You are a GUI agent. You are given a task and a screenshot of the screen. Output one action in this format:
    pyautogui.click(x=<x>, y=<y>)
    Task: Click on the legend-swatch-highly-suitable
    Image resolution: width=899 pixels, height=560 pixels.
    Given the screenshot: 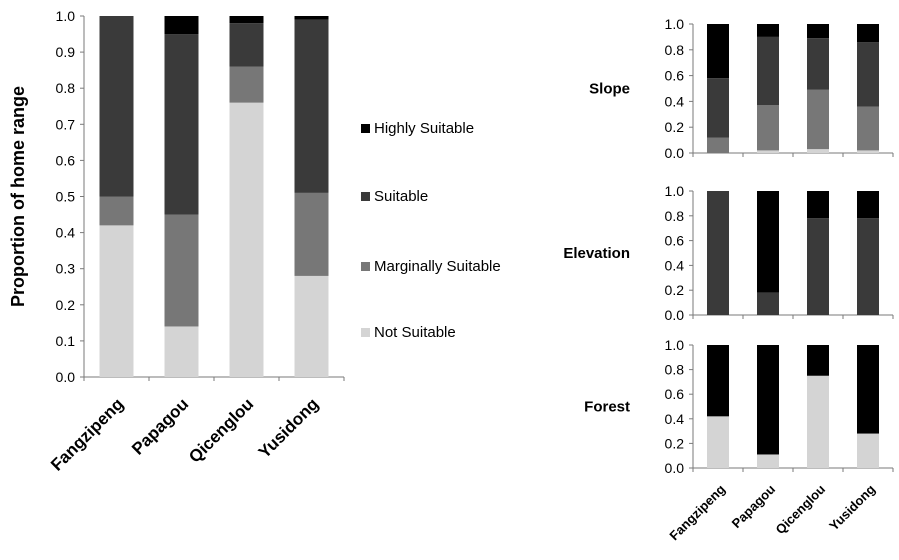 What is the action you would take?
    pyautogui.click(x=365, y=128)
    